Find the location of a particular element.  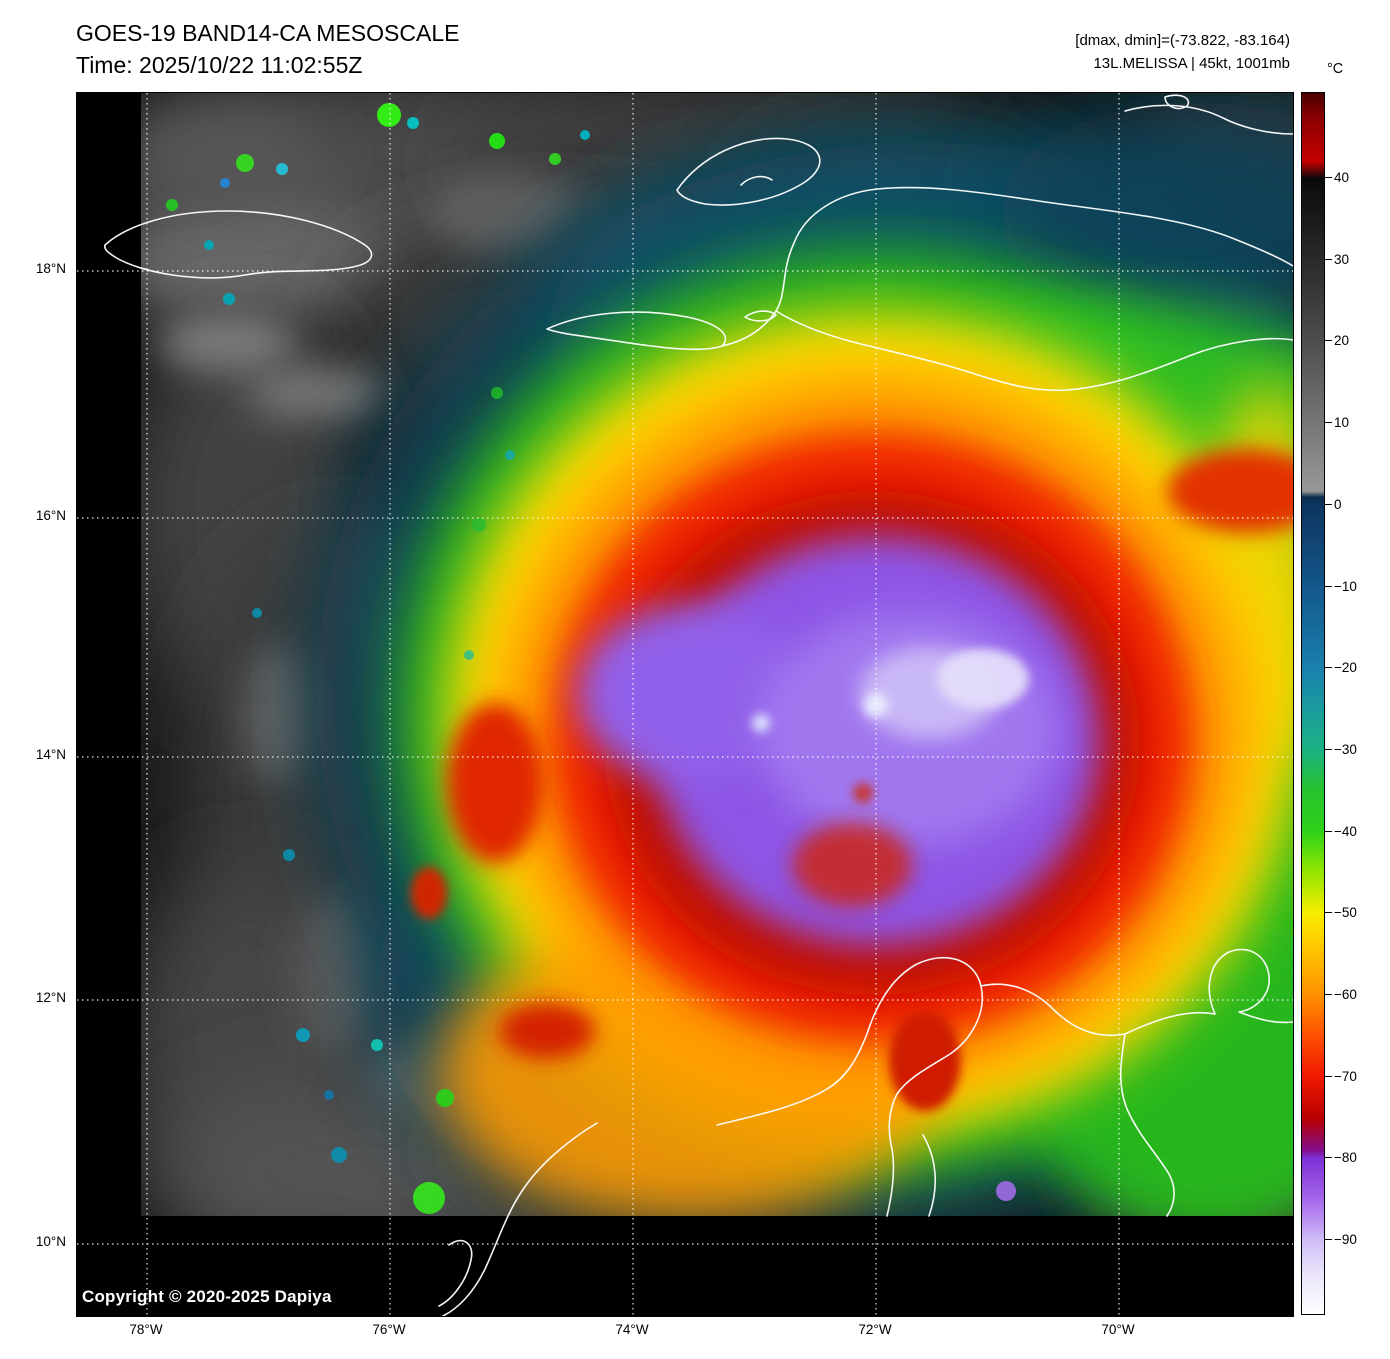

timestamp: Time: 2025/10/22 11:02:55Z is located at coordinates (219, 65).